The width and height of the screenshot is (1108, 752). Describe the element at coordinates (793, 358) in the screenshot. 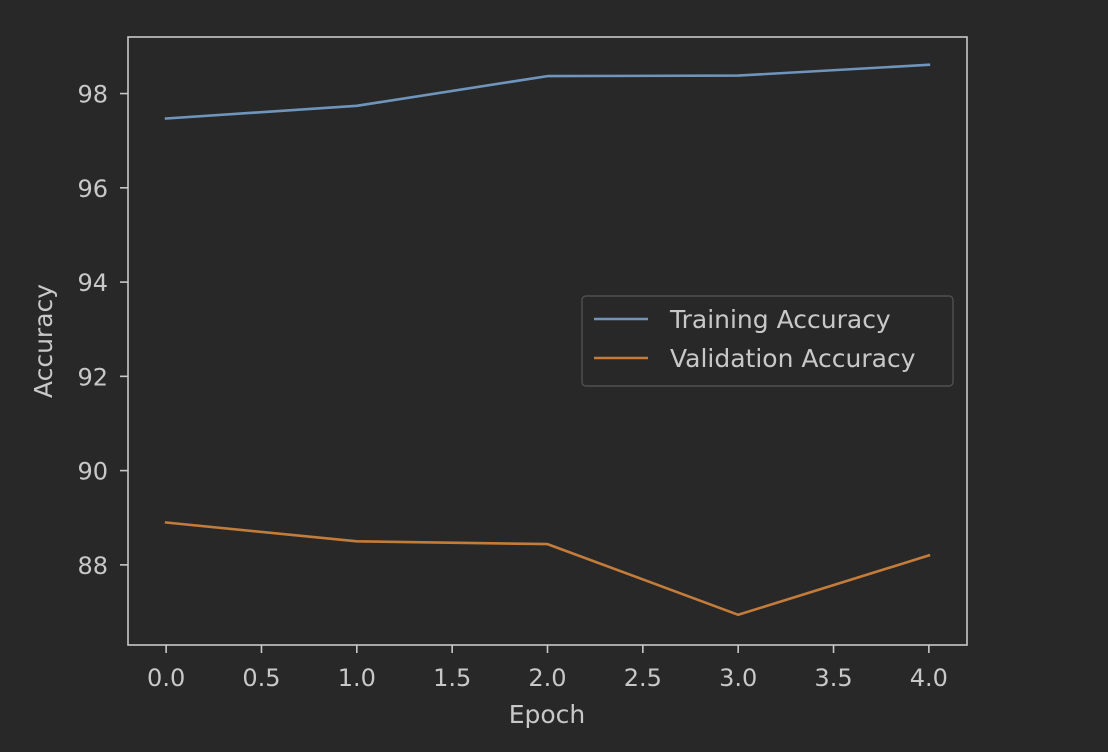

I see `legend-label-validation-accuracy: Validation Accuracy` at that location.